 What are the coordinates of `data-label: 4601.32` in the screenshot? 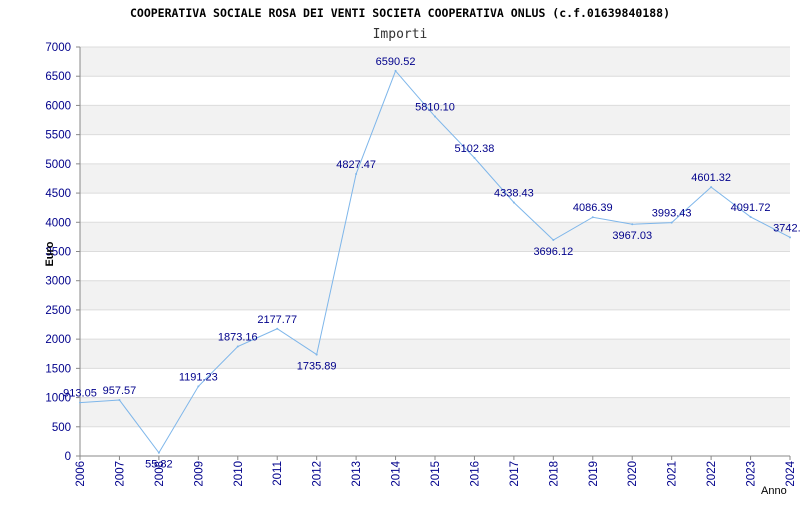 It's located at (711, 178).